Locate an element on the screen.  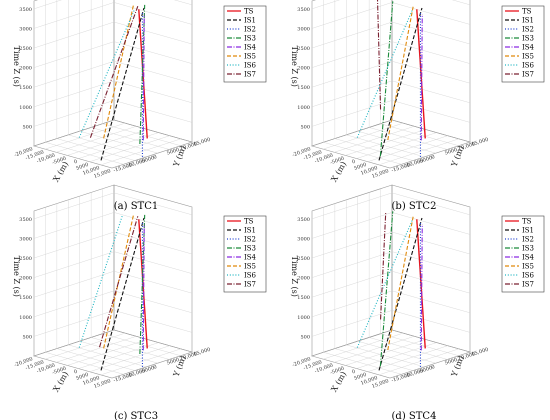
legend-label-is4: IS4 is located at coordinates (528, 258).